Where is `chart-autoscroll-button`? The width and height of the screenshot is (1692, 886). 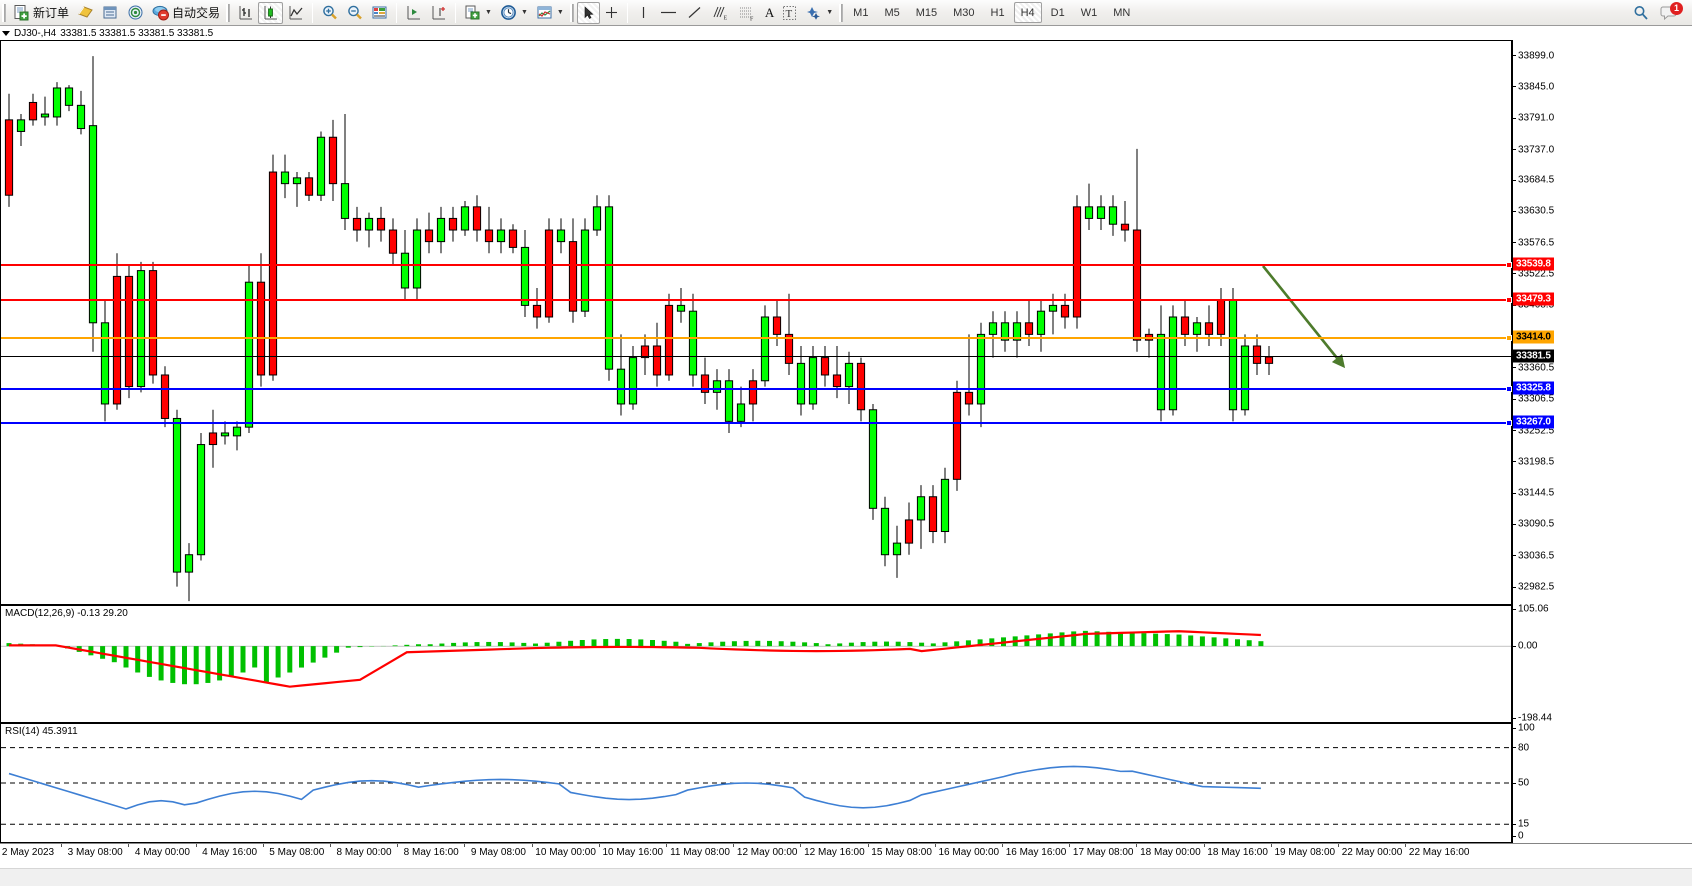 chart-autoscroll-button is located at coordinates (438, 13).